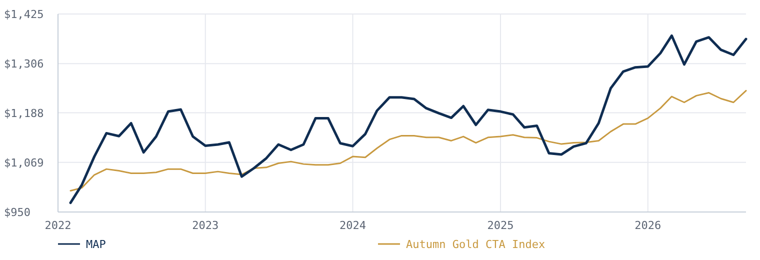 The height and width of the screenshot is (260, 760). Describe the element at coordinates (648, 225) in the screenshot. I see `x-tick-label: 2026` at that location.